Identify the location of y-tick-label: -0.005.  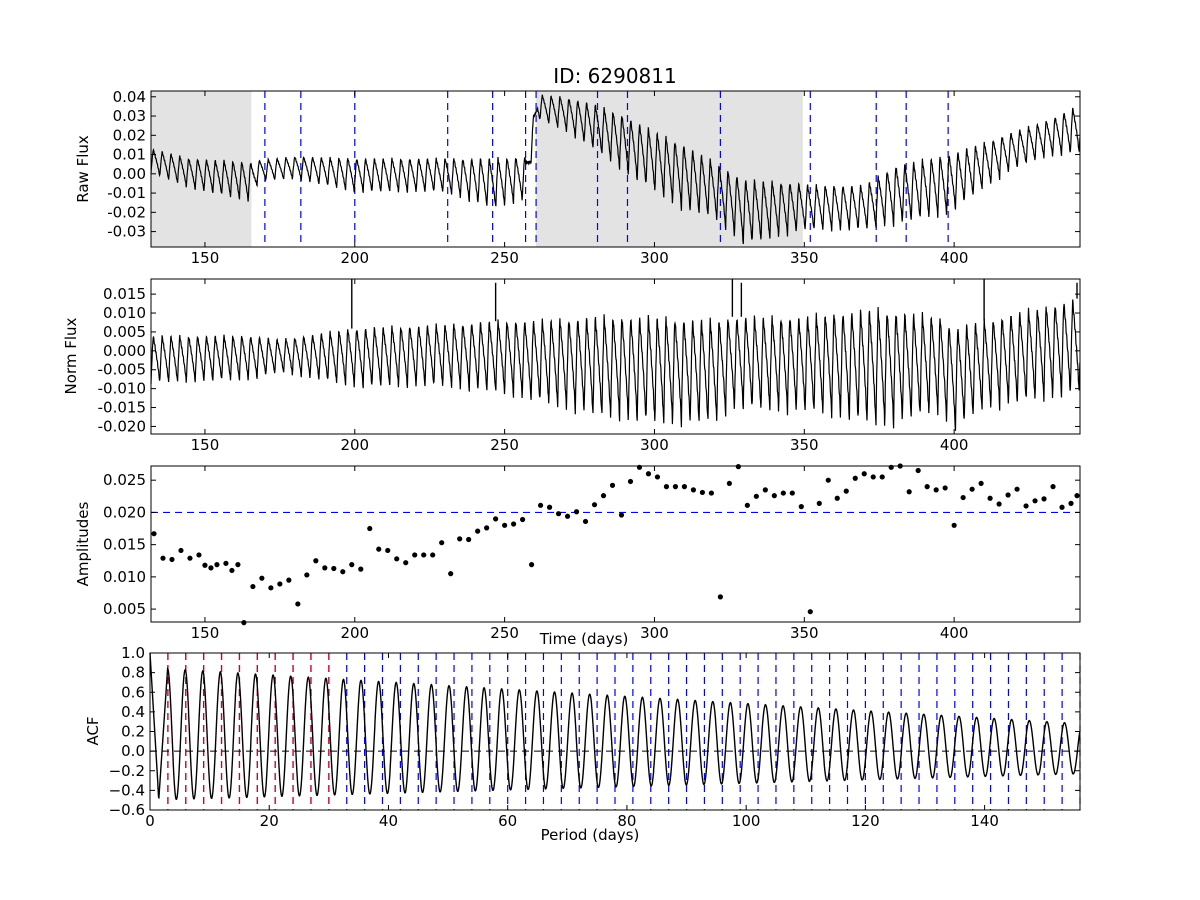
(122, 370).